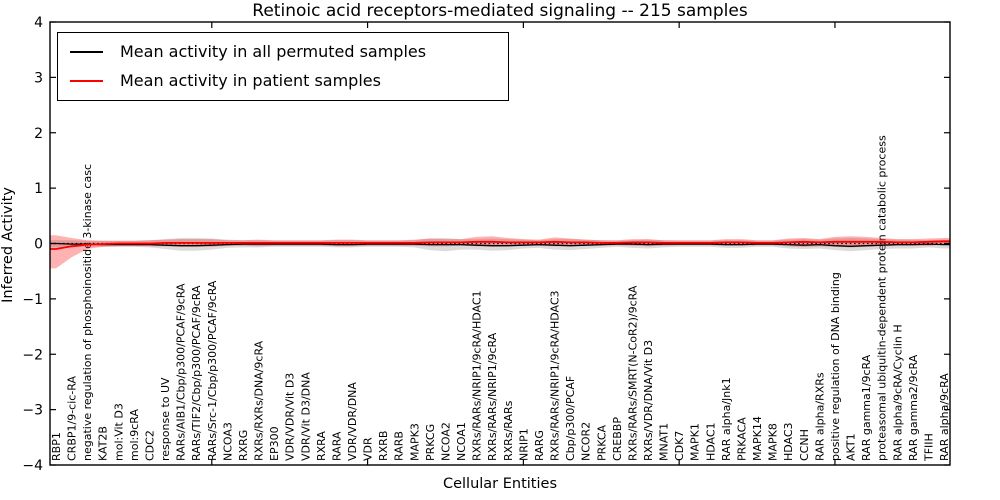 This screenshot has width=1000, height=500. Describe the element at coordinates (430, 442) in the screenshot. I see `svg-text: PRKCG` at that location.